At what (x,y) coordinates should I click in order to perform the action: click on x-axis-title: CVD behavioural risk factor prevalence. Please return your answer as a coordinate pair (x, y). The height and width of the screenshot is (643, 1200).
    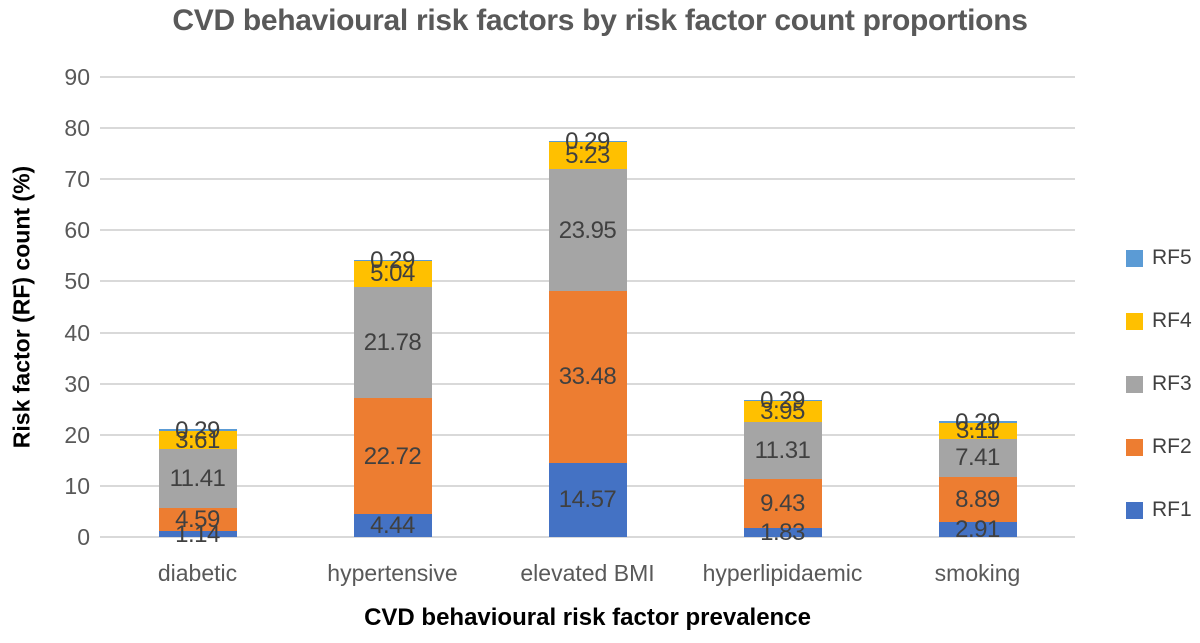
    Looking at the image, I should click on (587, 617).